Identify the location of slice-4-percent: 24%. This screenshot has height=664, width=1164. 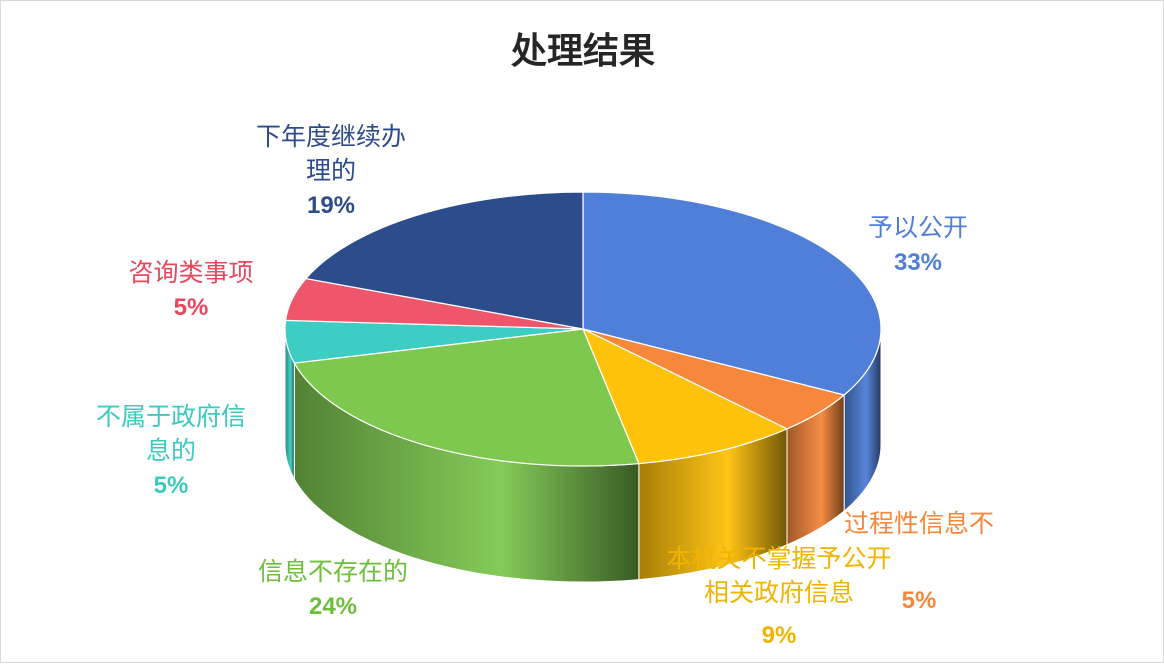
(333, 606).